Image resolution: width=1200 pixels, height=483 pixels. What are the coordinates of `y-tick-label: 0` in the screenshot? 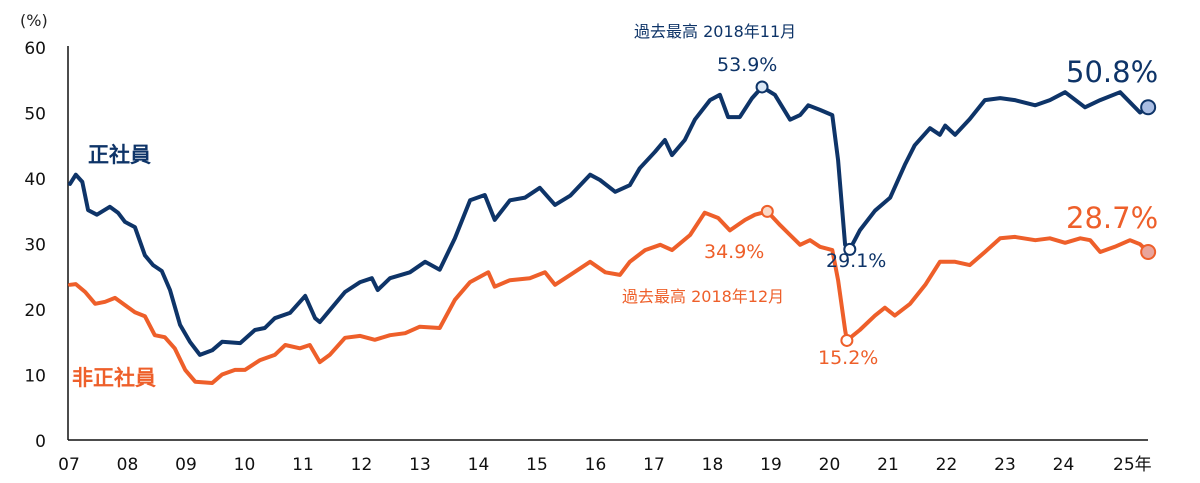 It's located at (40, 442).